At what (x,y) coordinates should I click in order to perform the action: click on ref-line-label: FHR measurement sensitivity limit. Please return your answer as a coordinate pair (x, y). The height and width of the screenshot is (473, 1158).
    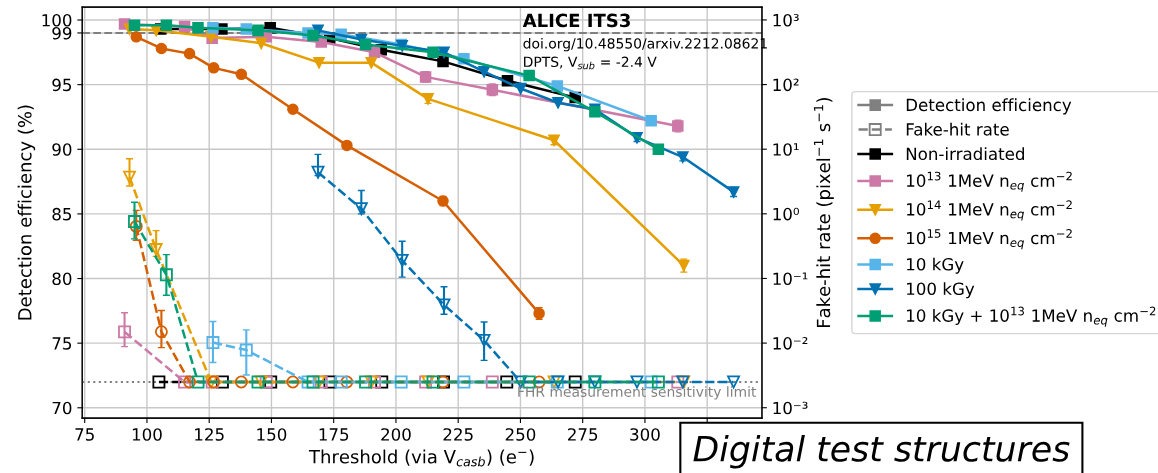
    Looking at the image, I should click on (637, 393).